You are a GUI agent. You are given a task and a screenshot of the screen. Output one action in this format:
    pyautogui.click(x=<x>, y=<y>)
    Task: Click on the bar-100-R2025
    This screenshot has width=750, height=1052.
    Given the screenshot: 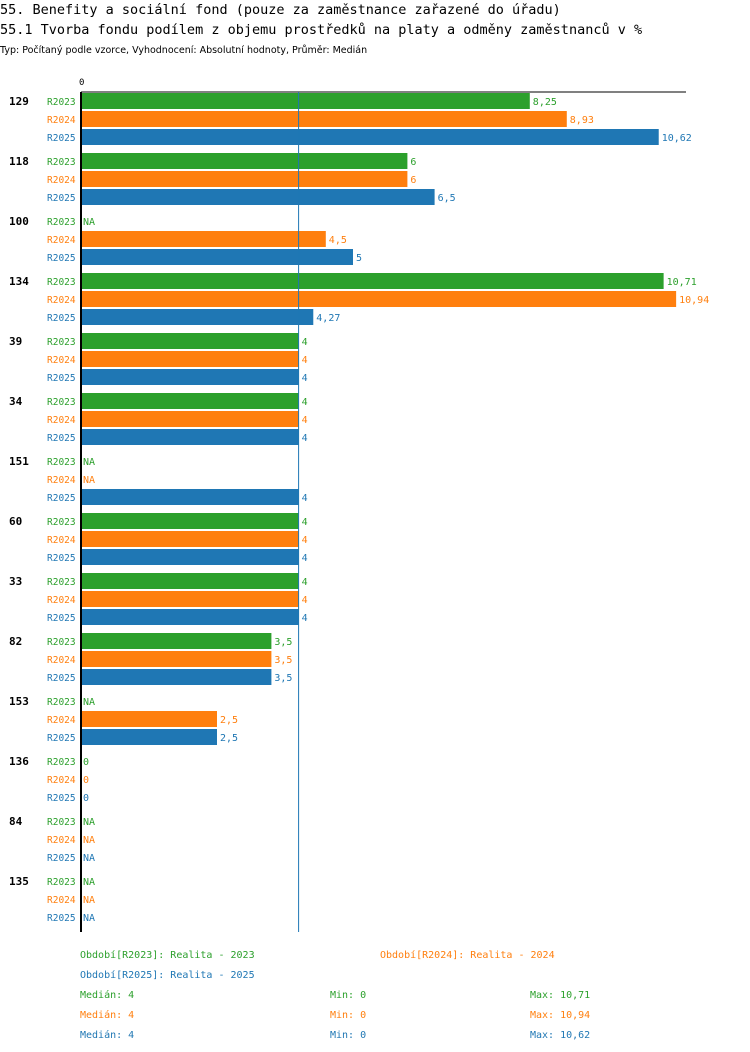 What is the action you would take?
    pyautogui.click(x=217, y=257)
    